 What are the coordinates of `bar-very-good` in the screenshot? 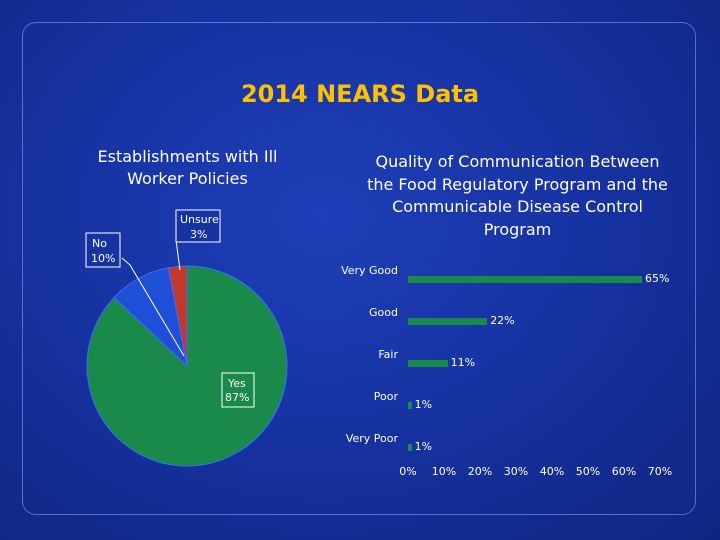 It's located at (525, 279).